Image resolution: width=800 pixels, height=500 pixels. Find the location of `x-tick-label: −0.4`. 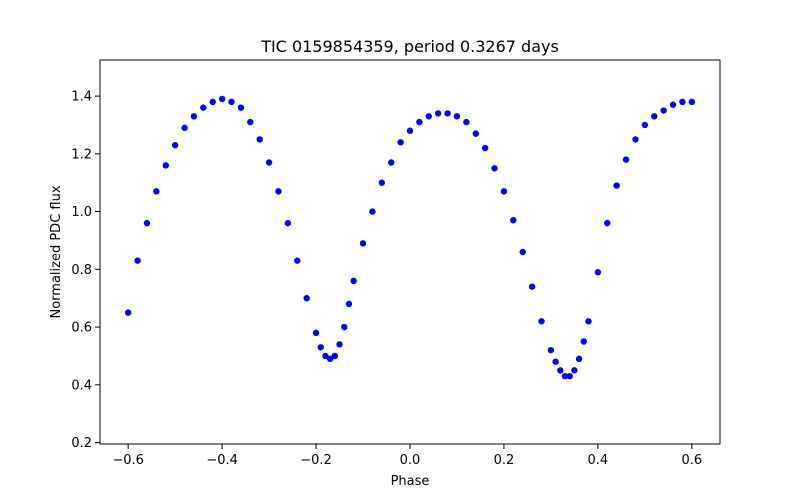

x-tick-label: −0.4 is located at coordinates (222, 460).